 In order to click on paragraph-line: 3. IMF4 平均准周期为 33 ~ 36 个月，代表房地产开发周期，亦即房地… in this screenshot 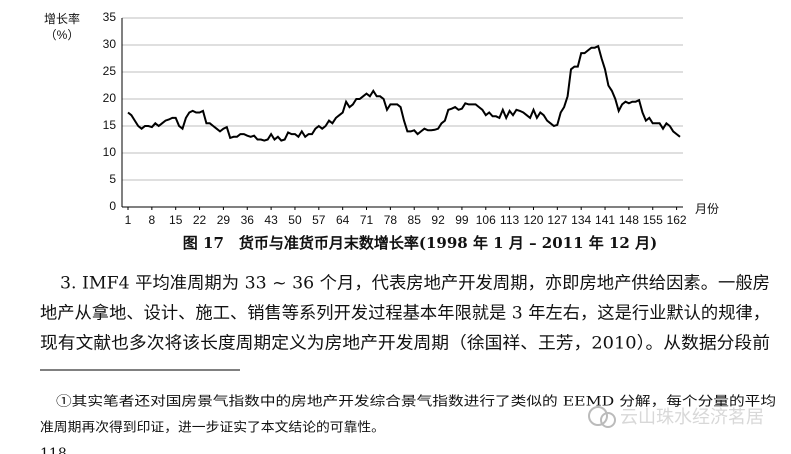, I will do `click(415, 284)`.